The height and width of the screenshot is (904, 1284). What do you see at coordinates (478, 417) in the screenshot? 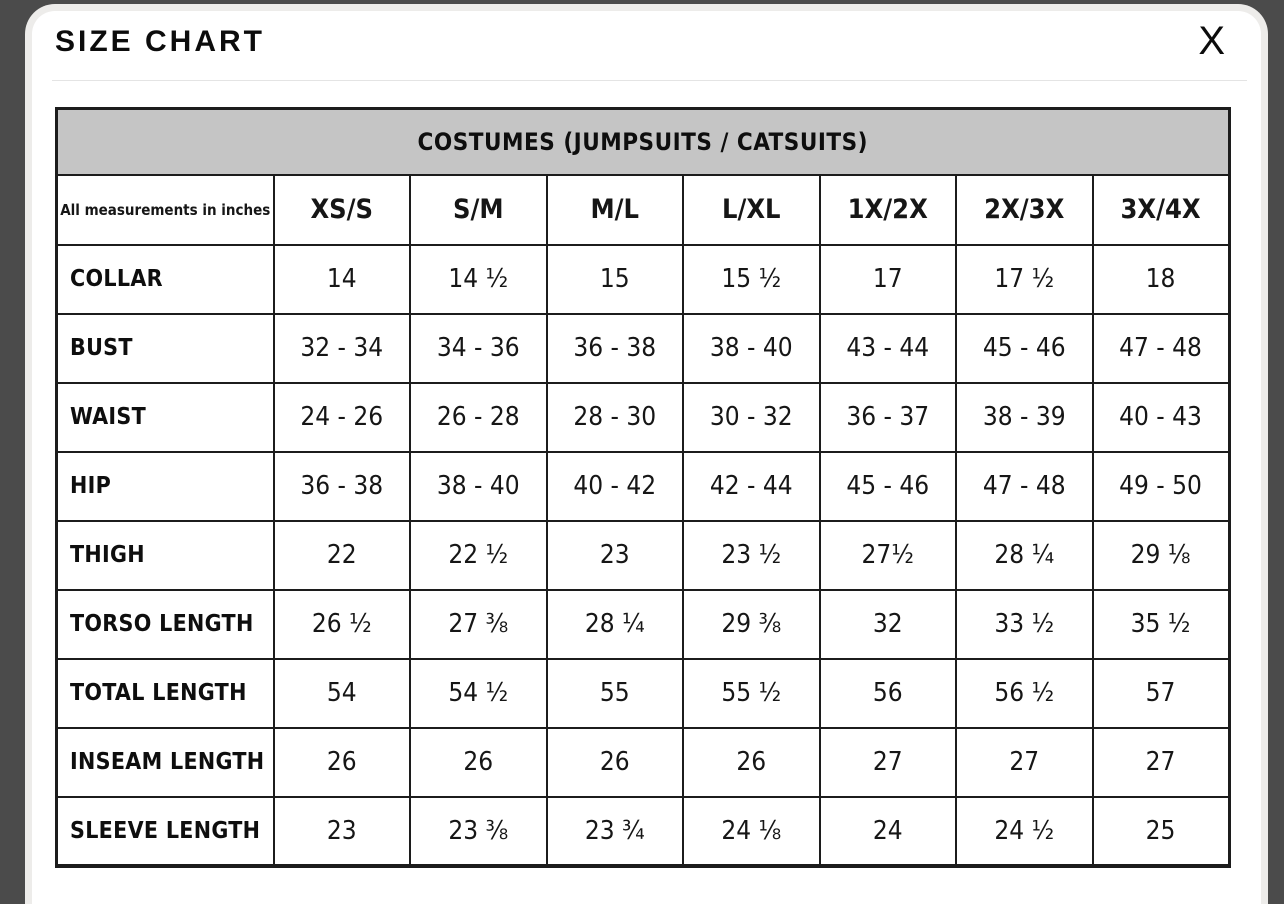
I see `cell-value: 26 - 28` at bounding box center [478, 417].